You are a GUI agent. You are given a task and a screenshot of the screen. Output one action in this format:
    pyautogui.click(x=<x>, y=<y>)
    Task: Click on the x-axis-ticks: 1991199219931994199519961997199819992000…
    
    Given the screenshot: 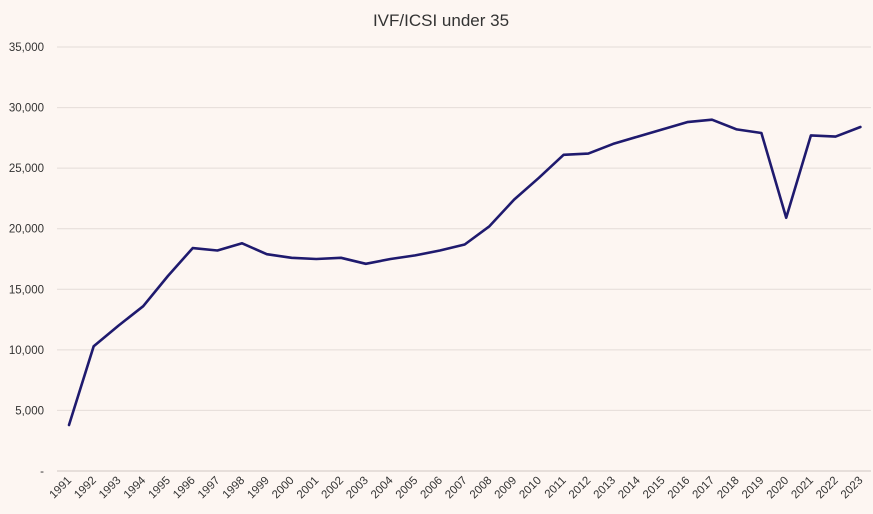 What is the action you would take?
    pyautogui.click(x=457, y=487)
    